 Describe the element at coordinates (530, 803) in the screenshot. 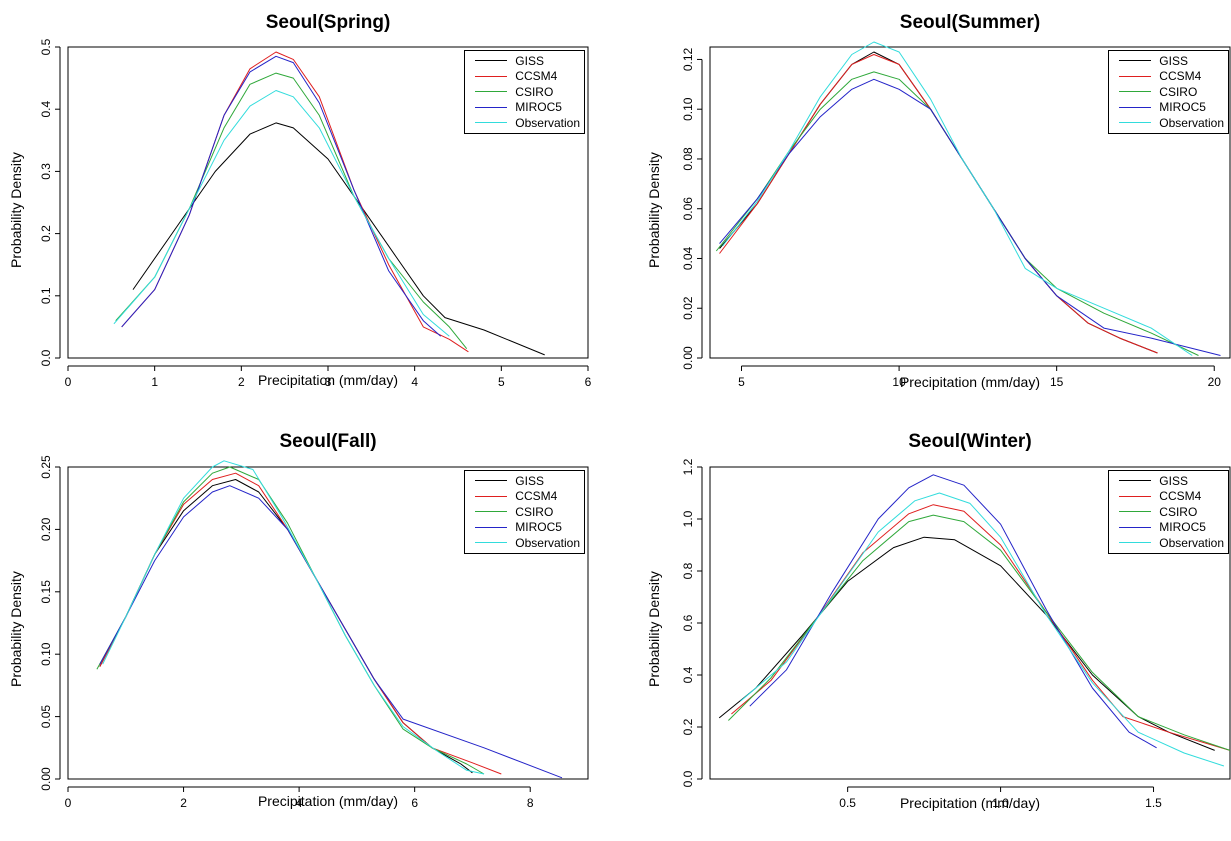

I see `x-tick-label: 8` at that location.